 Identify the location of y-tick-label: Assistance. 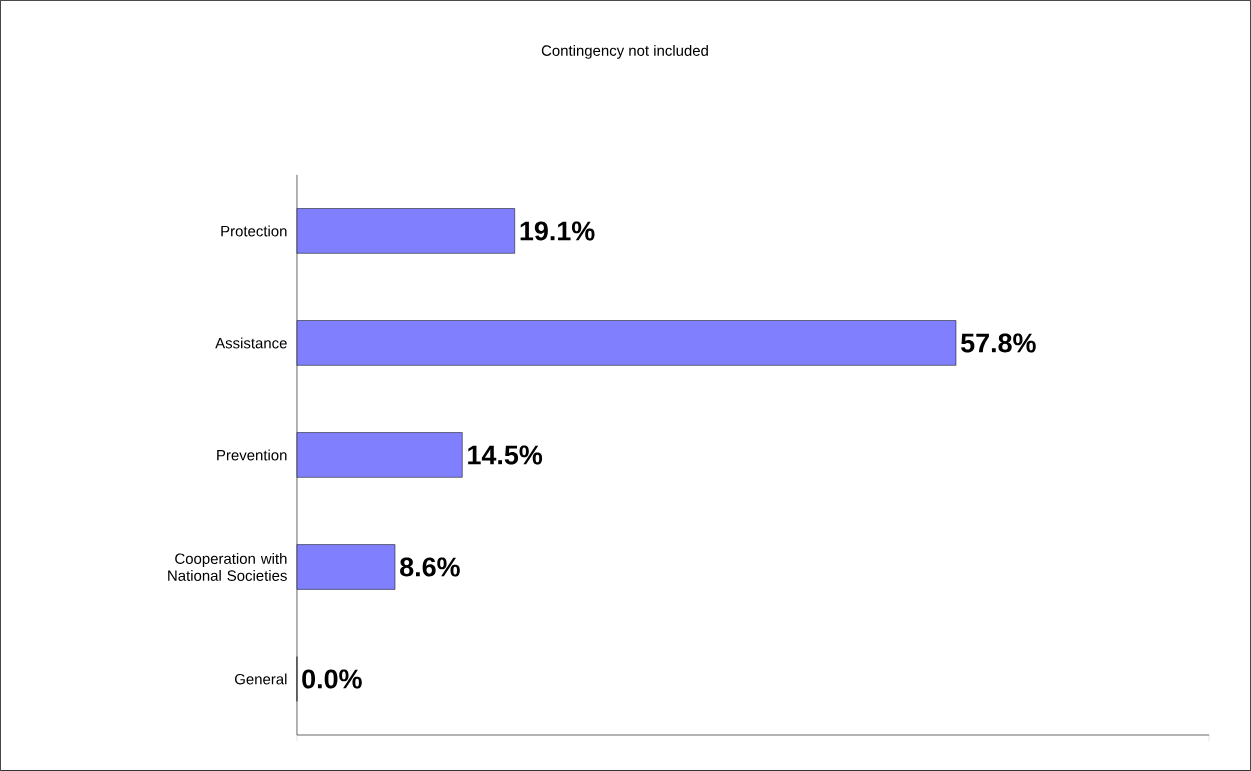
(251, 343).